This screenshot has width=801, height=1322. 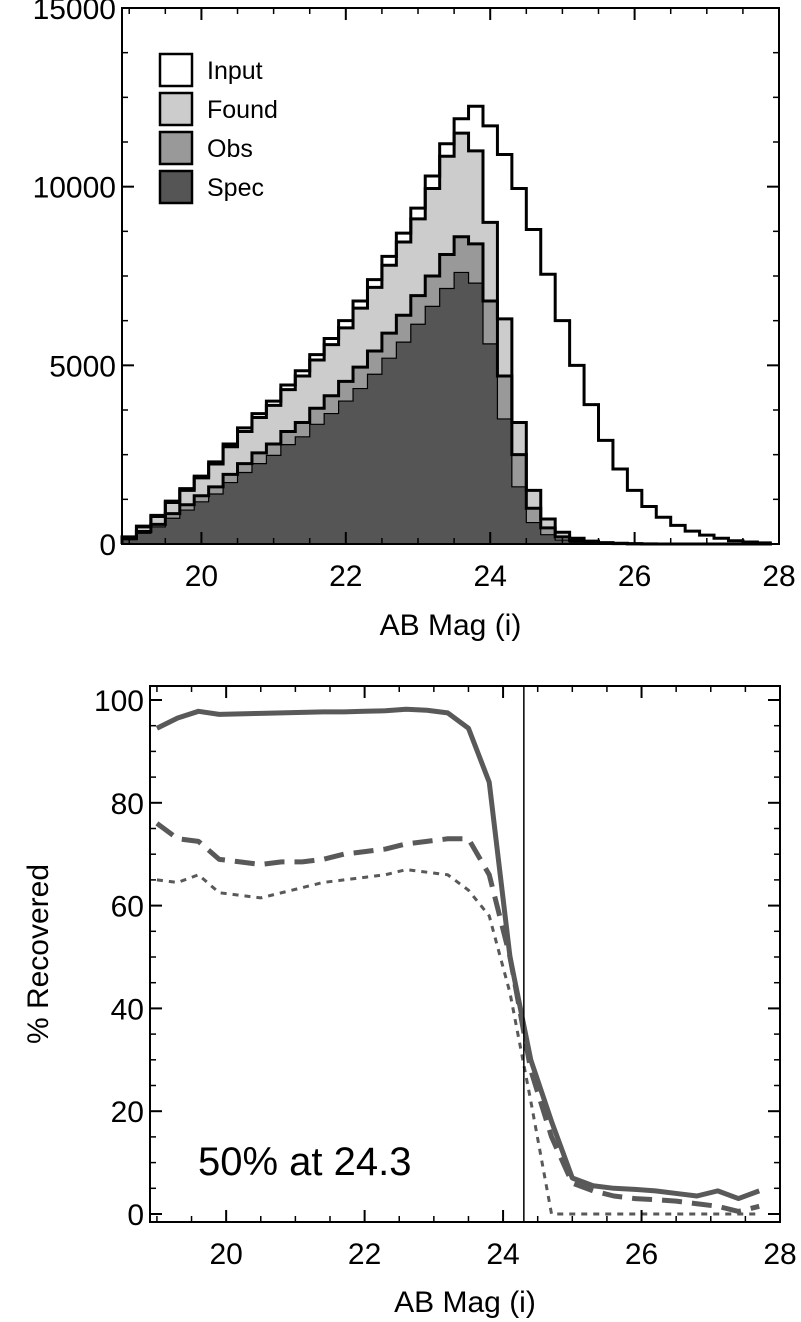 I want to click on y-axis-label: % Recovered, so click(x=38, y=954).